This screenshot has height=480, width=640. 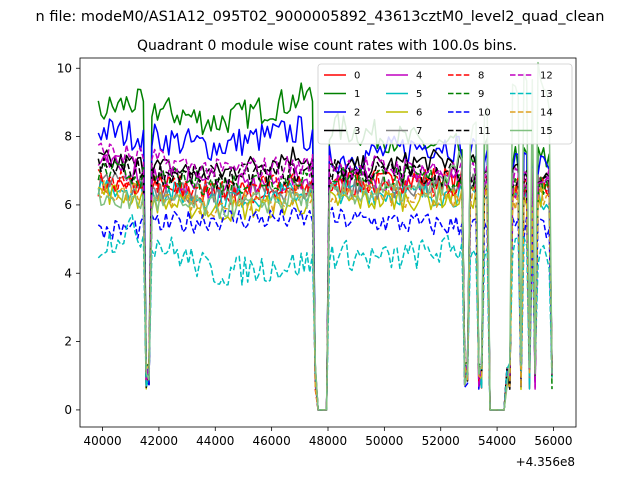 I want to click on legend-label-9: 9, so click(x=481, y=94).